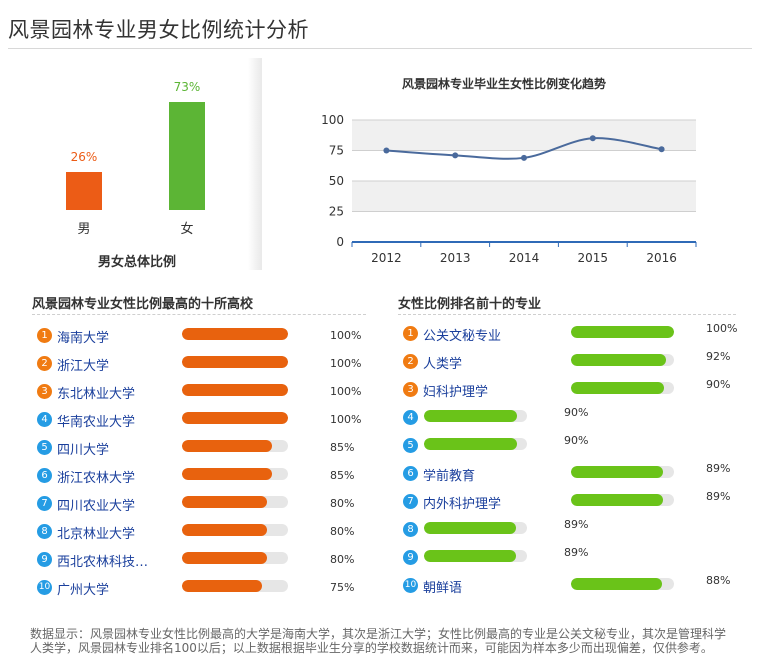 The height and width of the screenshot is (662, 767). Describe the element at coordinates (44, 335) in the screenshot. I see `rank-badge: 1` at that location.